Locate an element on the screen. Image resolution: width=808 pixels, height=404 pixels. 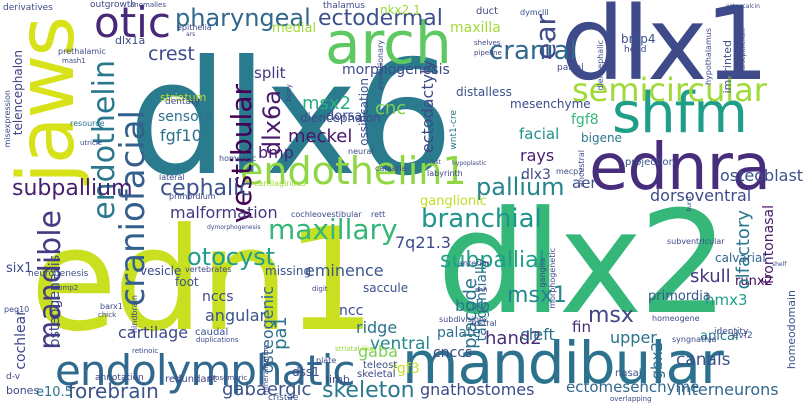
word-mesenchyme: mesenchyme is located at coordinates (550, 104).